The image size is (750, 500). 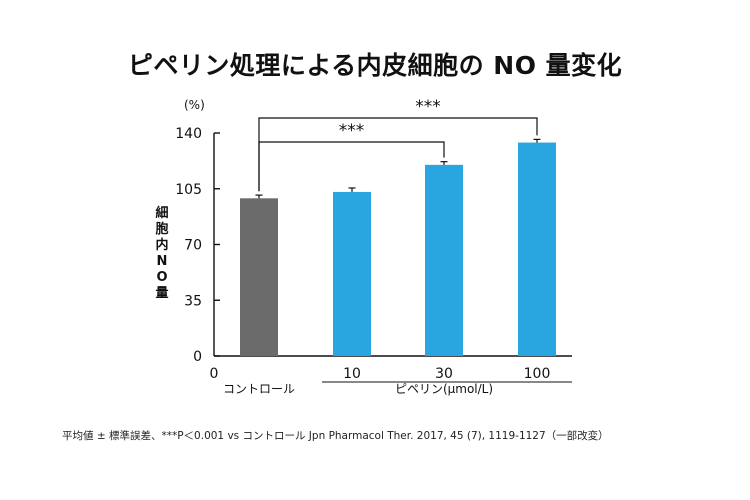 I want to click on significance-stars-0: ***, so click(x=352, y=131).